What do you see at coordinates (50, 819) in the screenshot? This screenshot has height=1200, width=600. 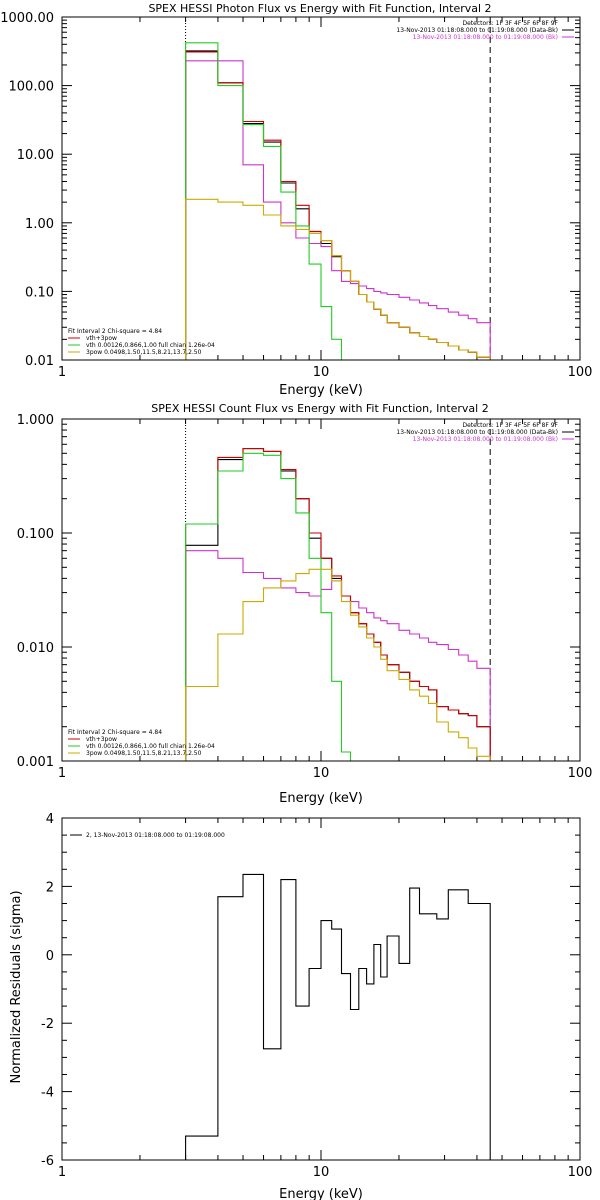 I see `y-tick-label: 4` at bounding box center [50, 819].